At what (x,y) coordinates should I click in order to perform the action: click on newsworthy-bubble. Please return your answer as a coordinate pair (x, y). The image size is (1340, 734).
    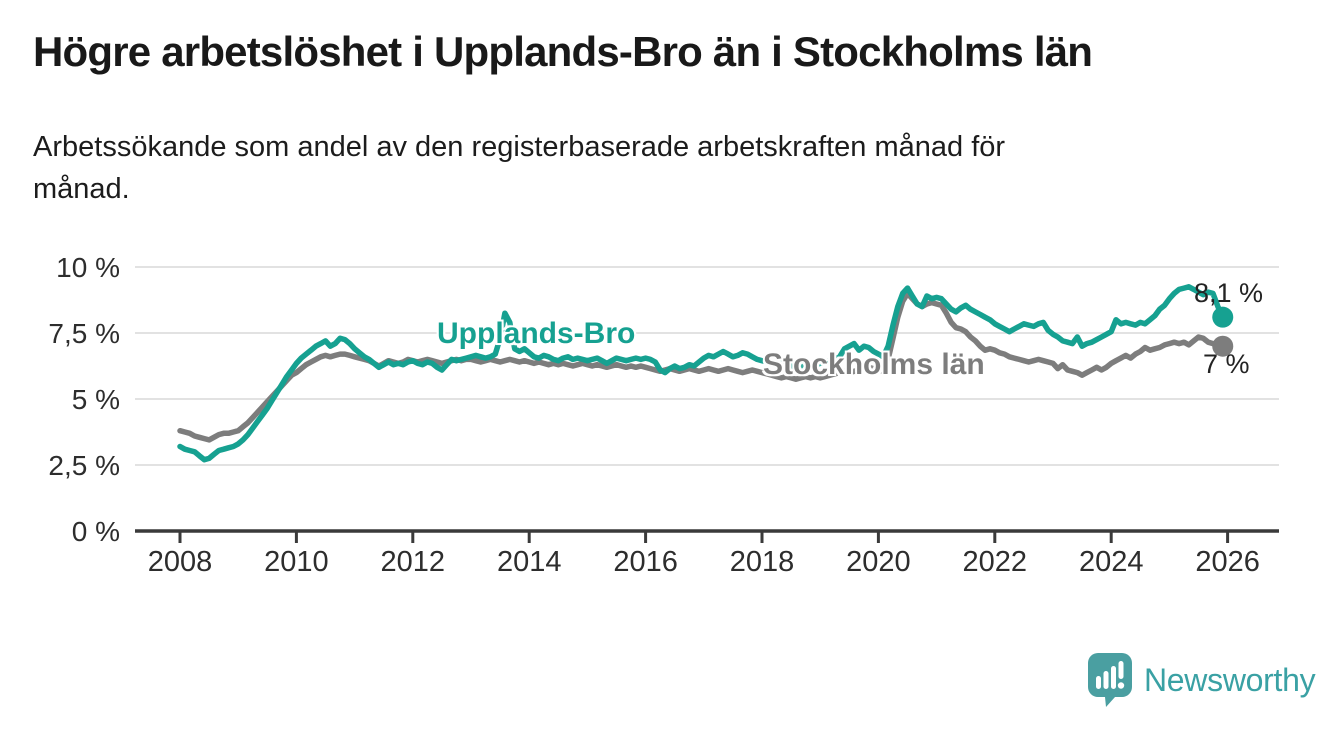
    Looking at the image, I should click on (1110, 680).